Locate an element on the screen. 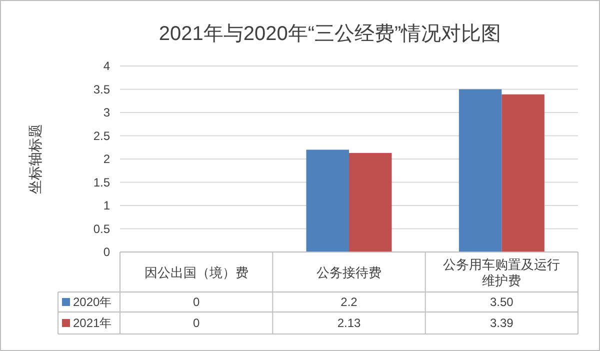  data-label: 3.39 is located at coordinates (502, 323).